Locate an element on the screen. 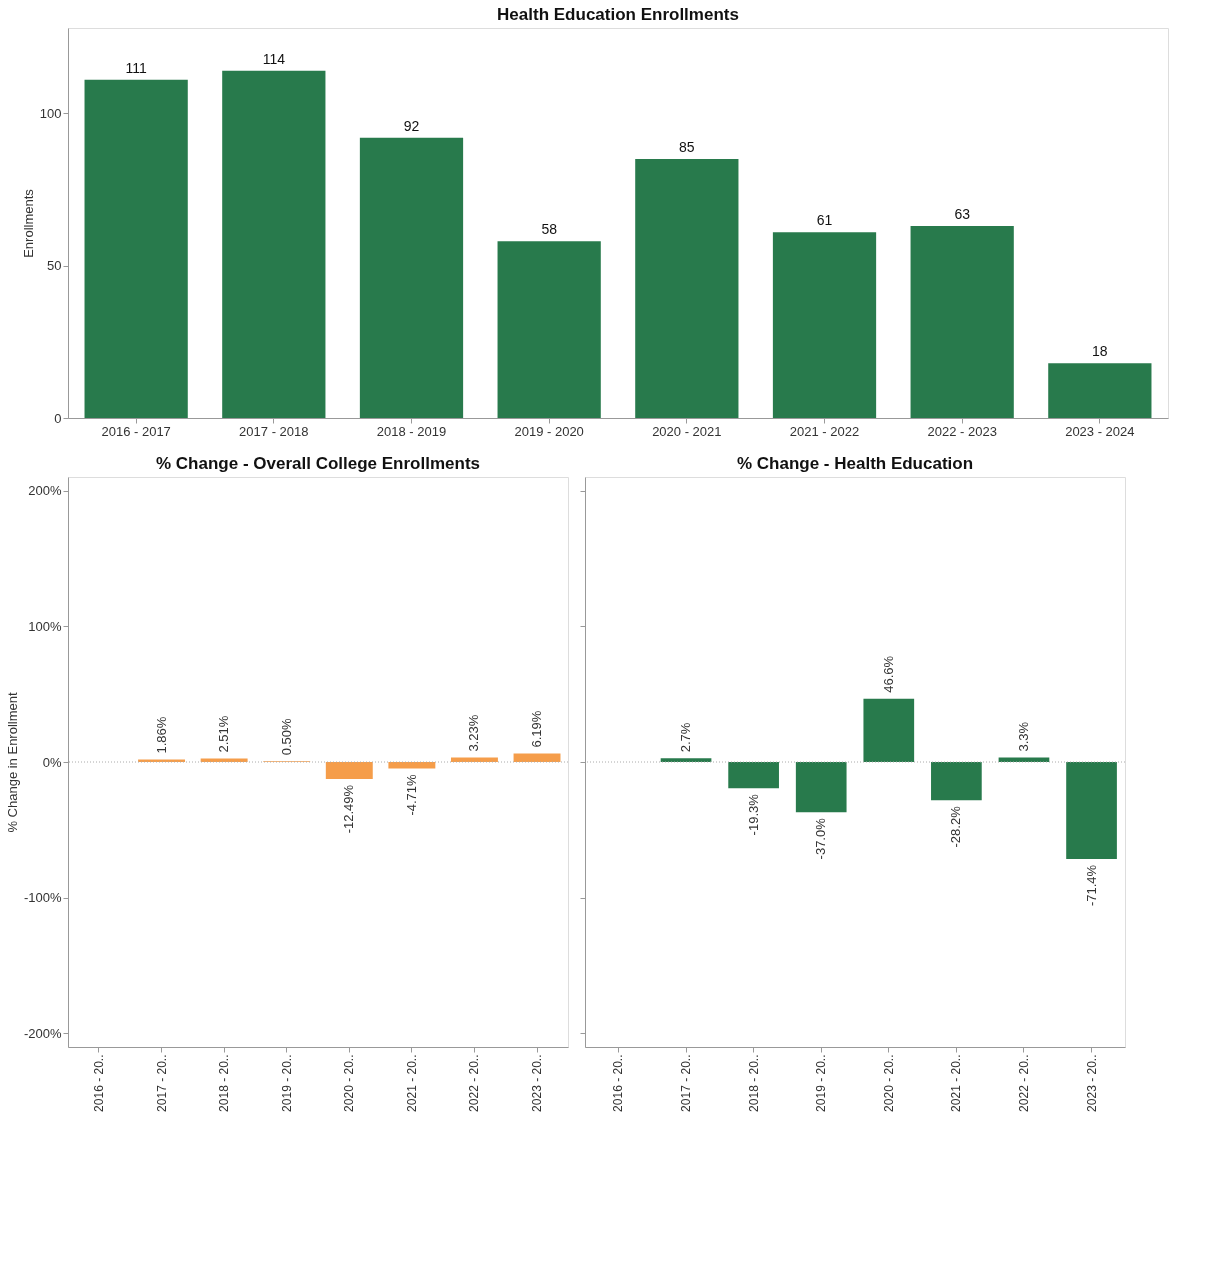 The width and height of the screenshot is (1228, 1261). chart-title: % Change - Health Education is located at coordinates (855, 463).